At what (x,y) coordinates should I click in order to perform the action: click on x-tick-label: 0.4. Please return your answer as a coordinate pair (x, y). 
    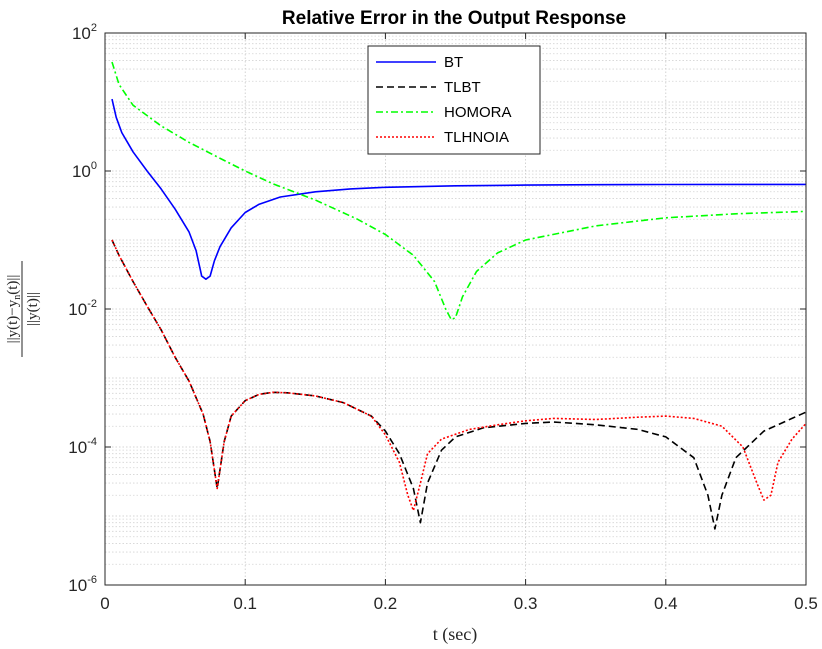
    Looking at the image, I should click on (666, 603).